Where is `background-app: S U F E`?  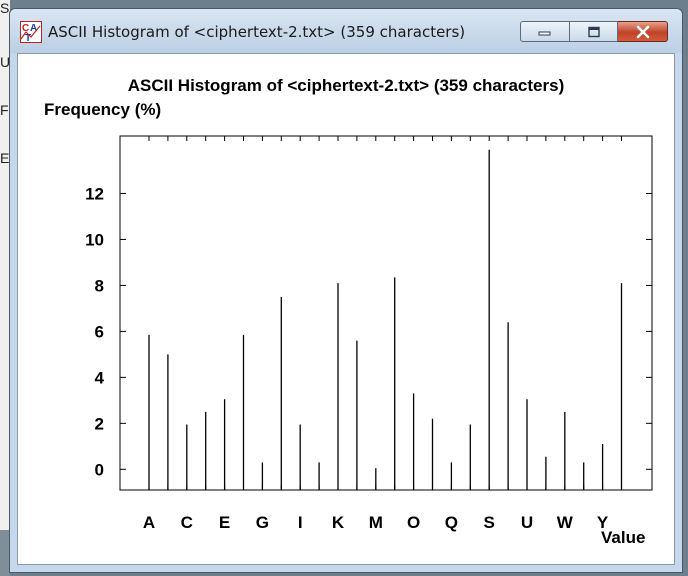
background-app: S U F E is located at coordinates (5, 288).